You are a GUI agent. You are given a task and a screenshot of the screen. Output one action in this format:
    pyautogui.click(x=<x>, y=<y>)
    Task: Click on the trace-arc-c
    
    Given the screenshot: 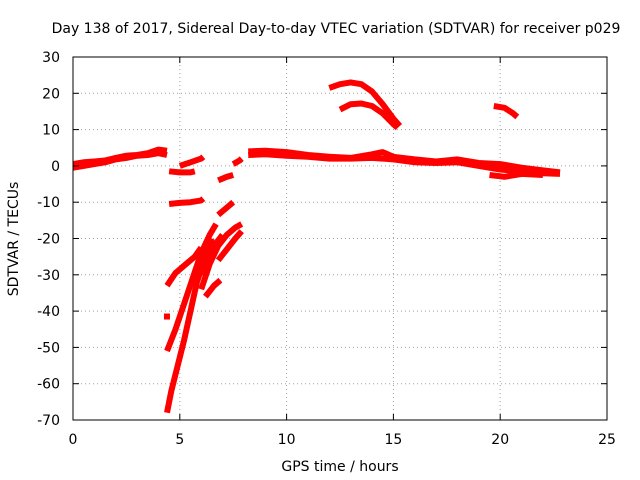 What is the action you would take?
    pyautogui.click(x=187, y=201)
    